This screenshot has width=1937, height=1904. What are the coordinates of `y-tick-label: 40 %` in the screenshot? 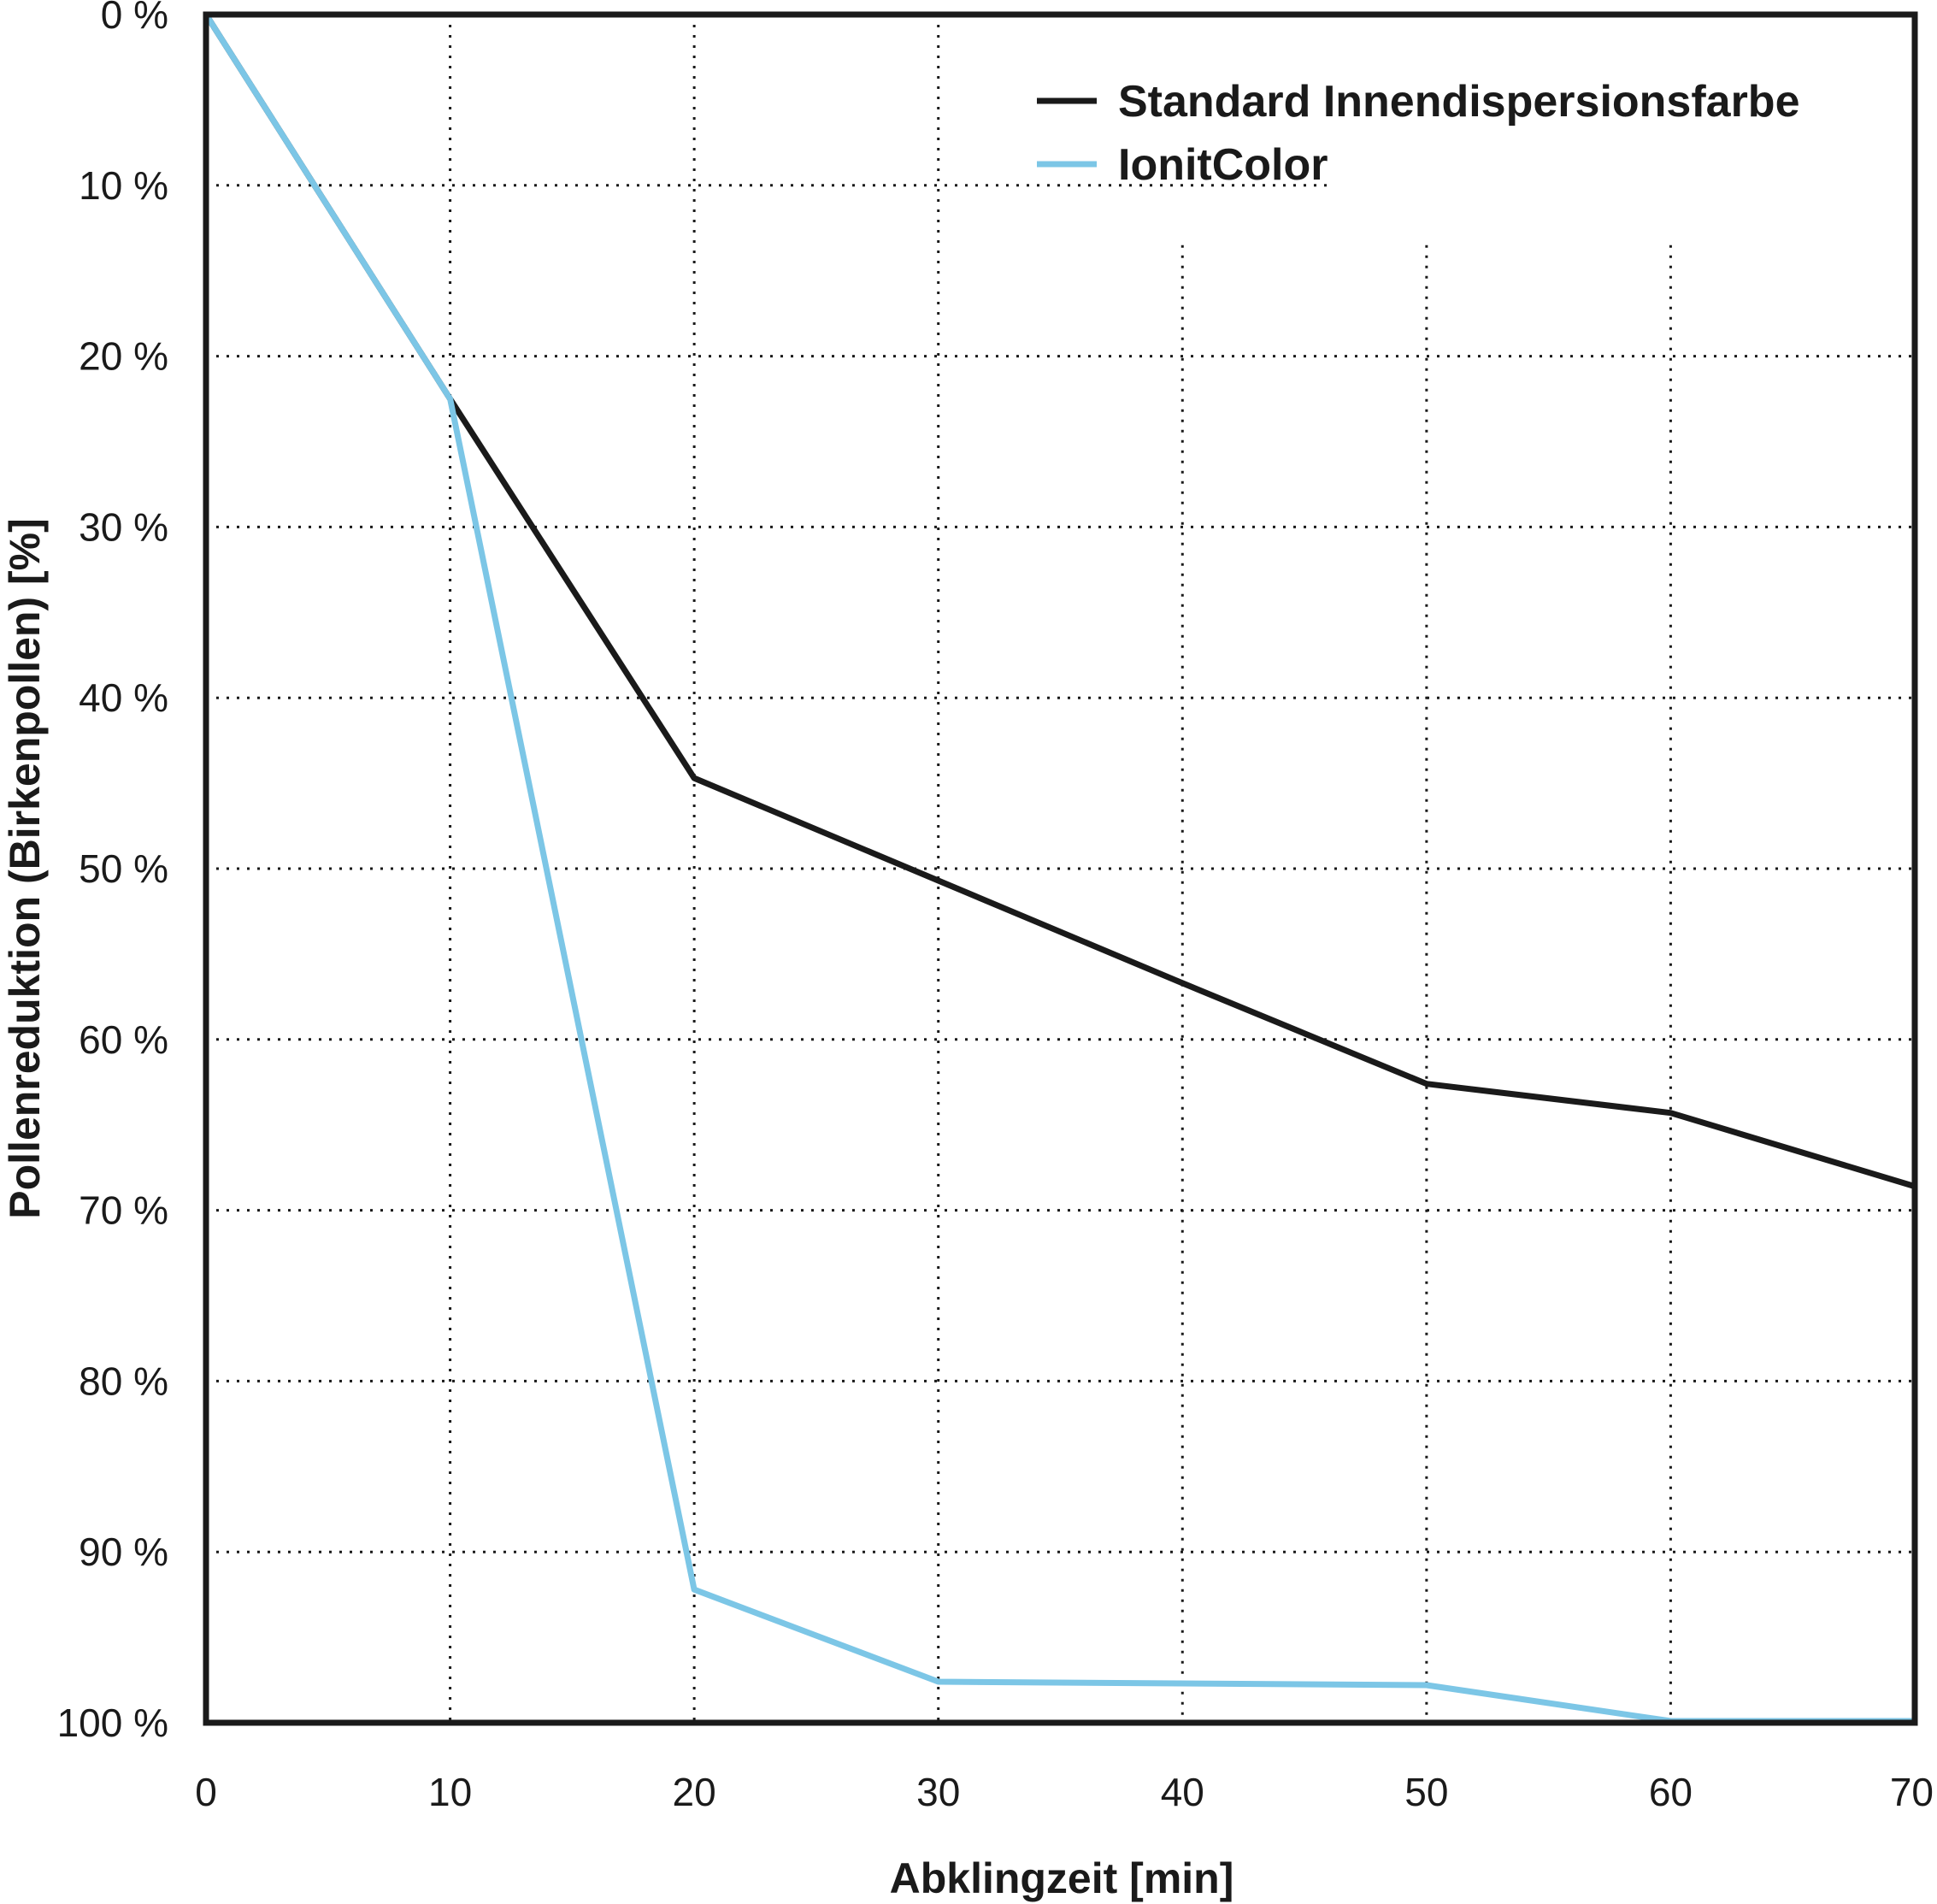 It's located at (124, 697).